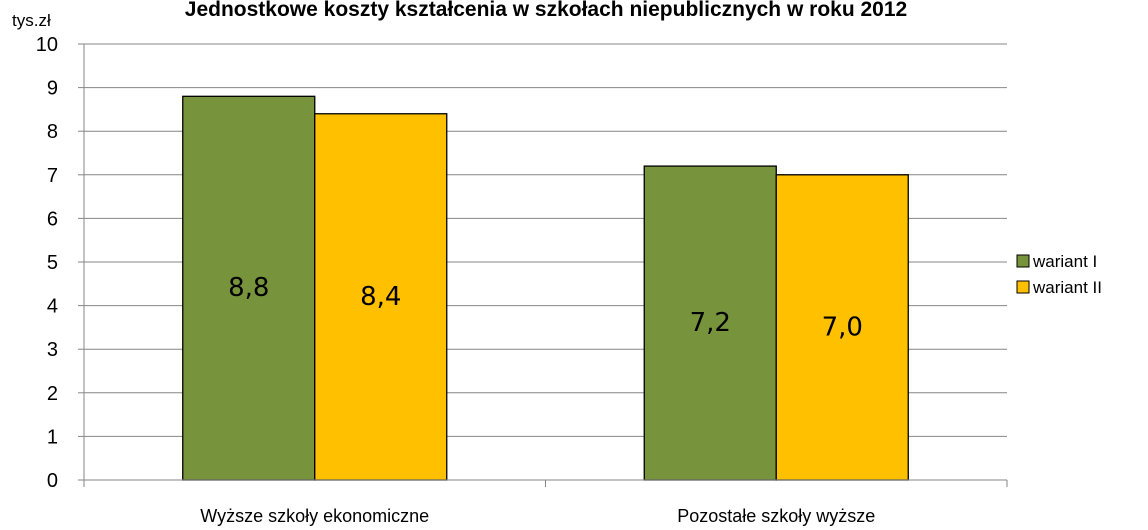  I want to click on y-tick-label: 6, so click(52, 219).